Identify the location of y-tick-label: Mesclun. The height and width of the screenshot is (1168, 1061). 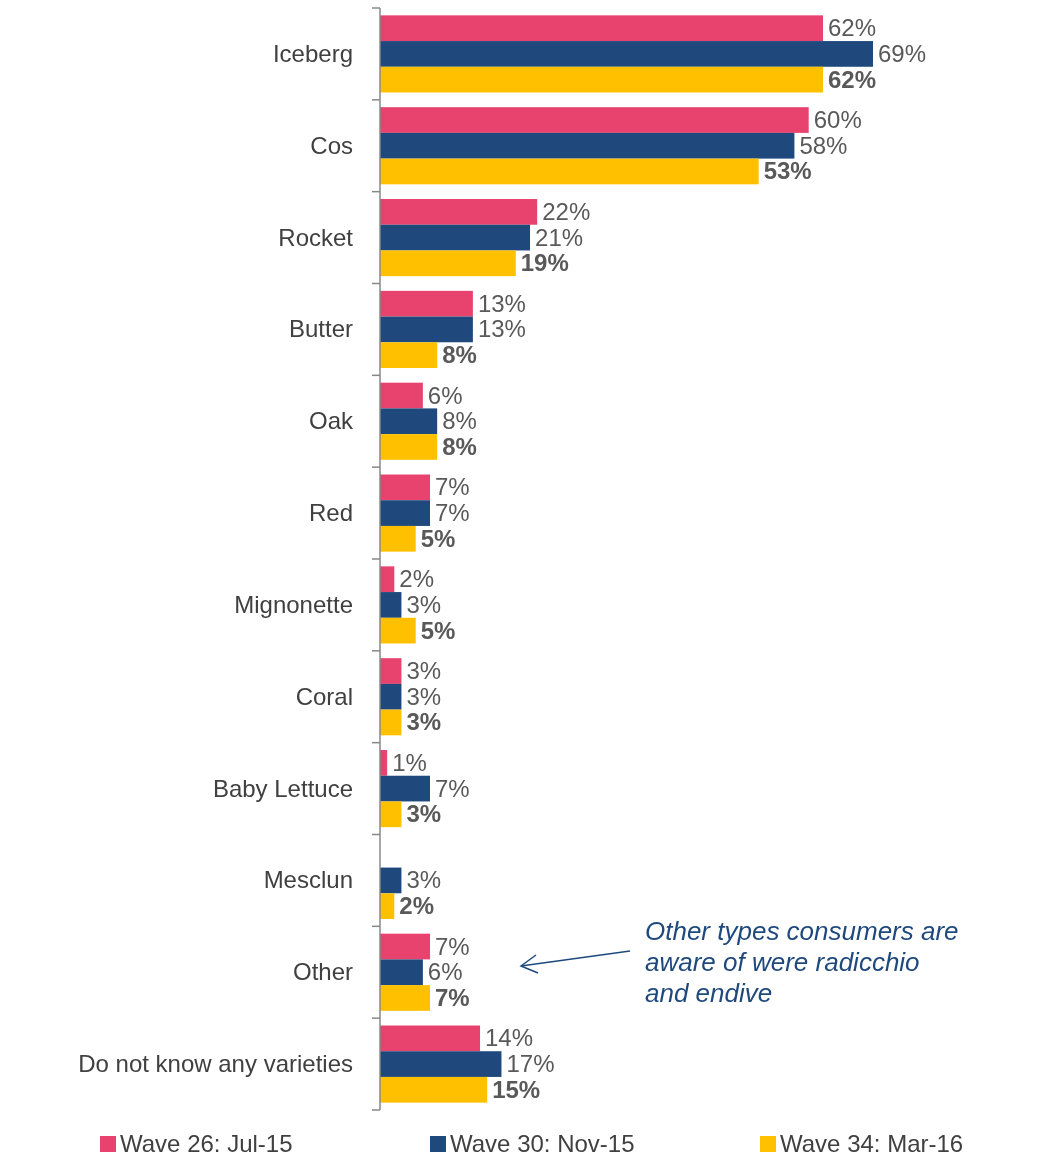
(308, 880).